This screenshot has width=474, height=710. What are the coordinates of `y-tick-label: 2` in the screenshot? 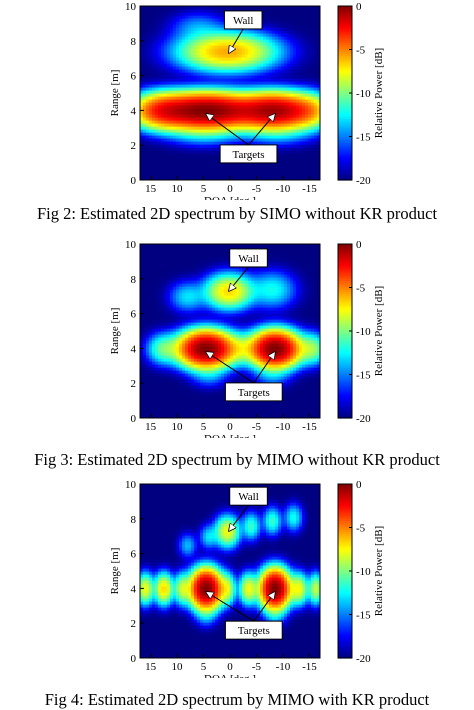 It's located at (134, 146).